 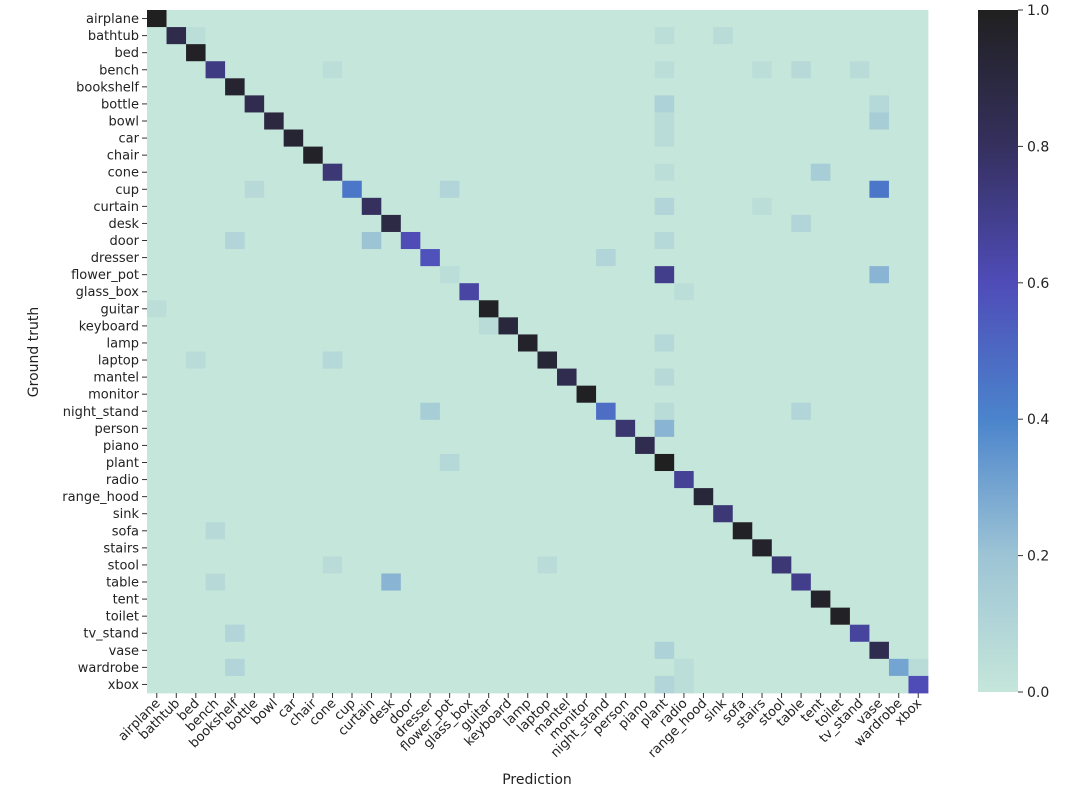 I want to click on y-tick-label: laptop, so click(x=118, y=361).